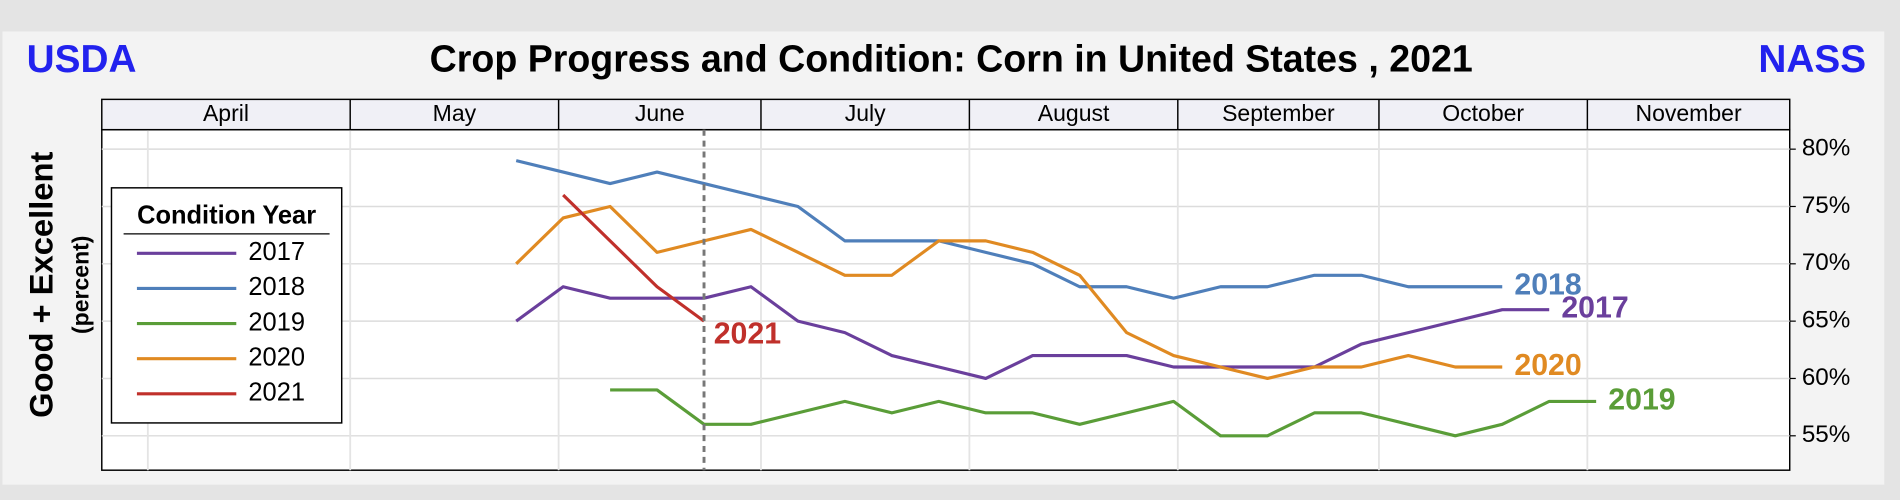 The height and width of the screenshot is (500, 1900). I want to click on legend-title: Condition Year, so click(226, 216).